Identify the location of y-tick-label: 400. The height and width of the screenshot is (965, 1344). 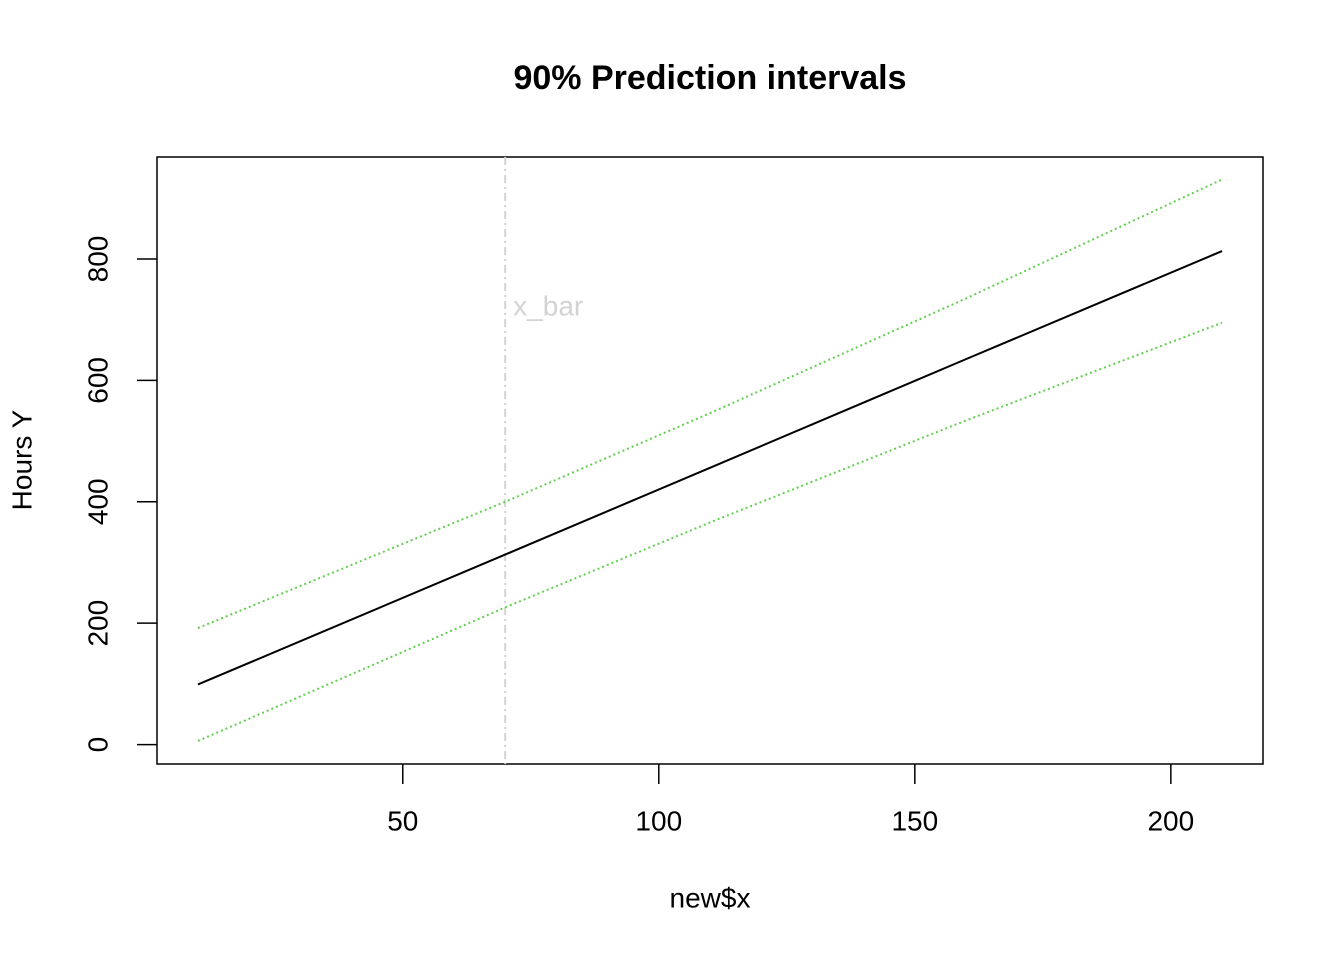
(97, 501).